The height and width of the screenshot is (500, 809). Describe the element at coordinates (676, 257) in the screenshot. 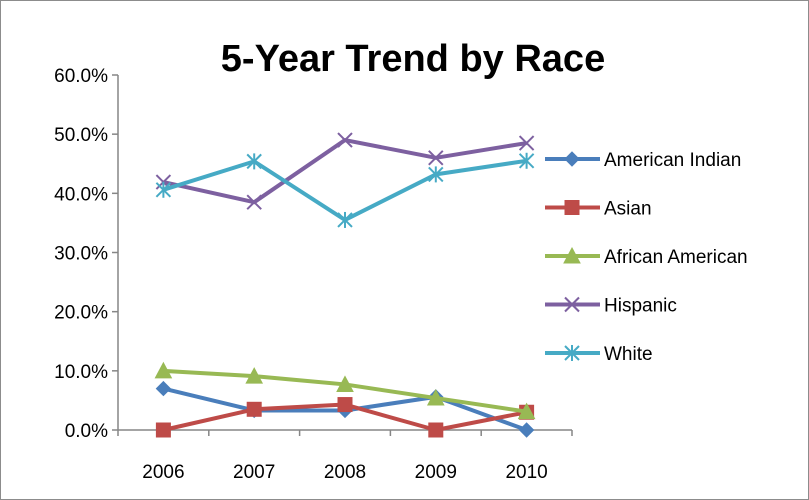

I see `legend-label: African American` at that location.